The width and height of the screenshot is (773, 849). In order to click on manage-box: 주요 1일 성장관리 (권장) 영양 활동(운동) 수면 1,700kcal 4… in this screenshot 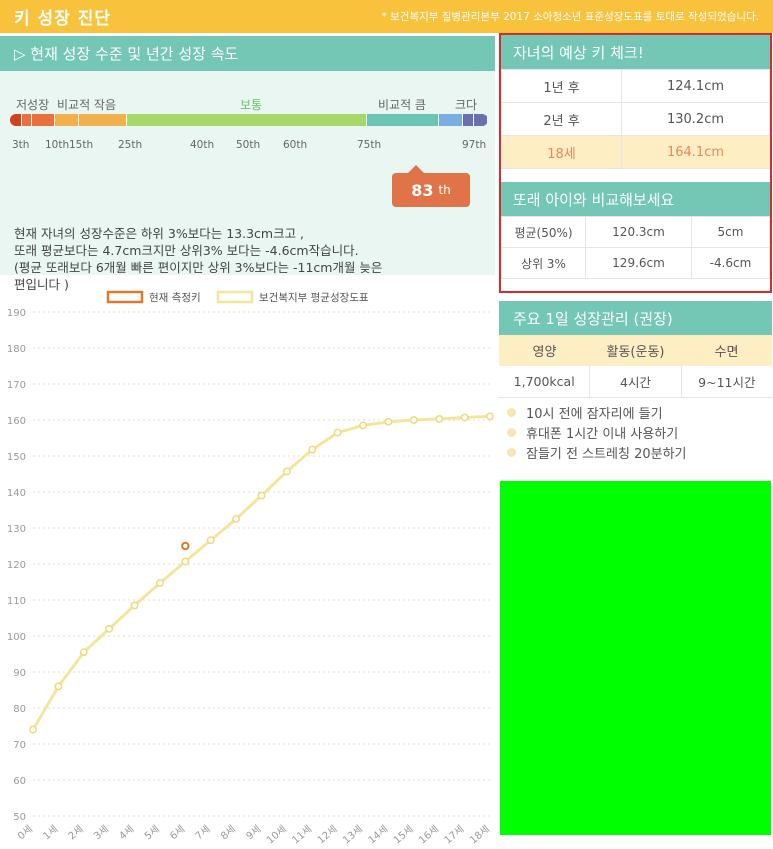, I will do `click(635, 383)`.